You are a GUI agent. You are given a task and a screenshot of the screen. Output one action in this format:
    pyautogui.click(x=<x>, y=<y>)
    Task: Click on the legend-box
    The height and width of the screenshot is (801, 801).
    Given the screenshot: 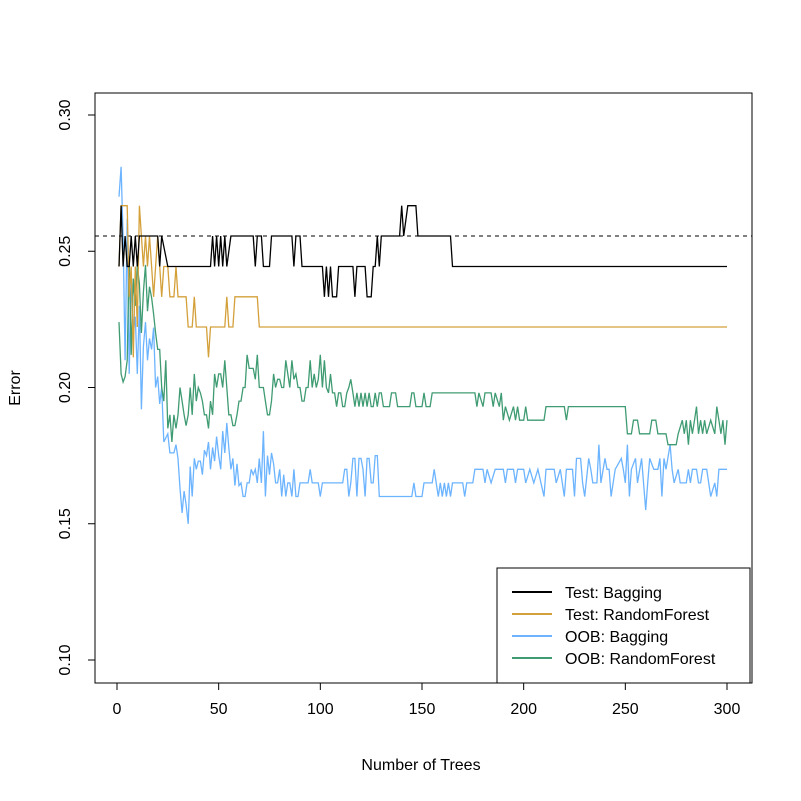 What is the action you would take?
    pyautogui.click(x=623, y=625)
    